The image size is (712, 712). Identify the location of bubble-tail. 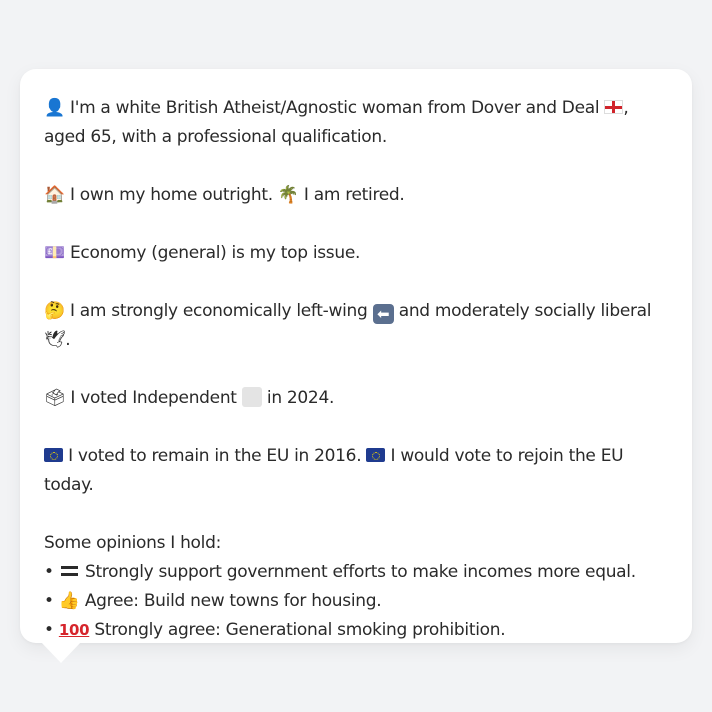
(61, 652).